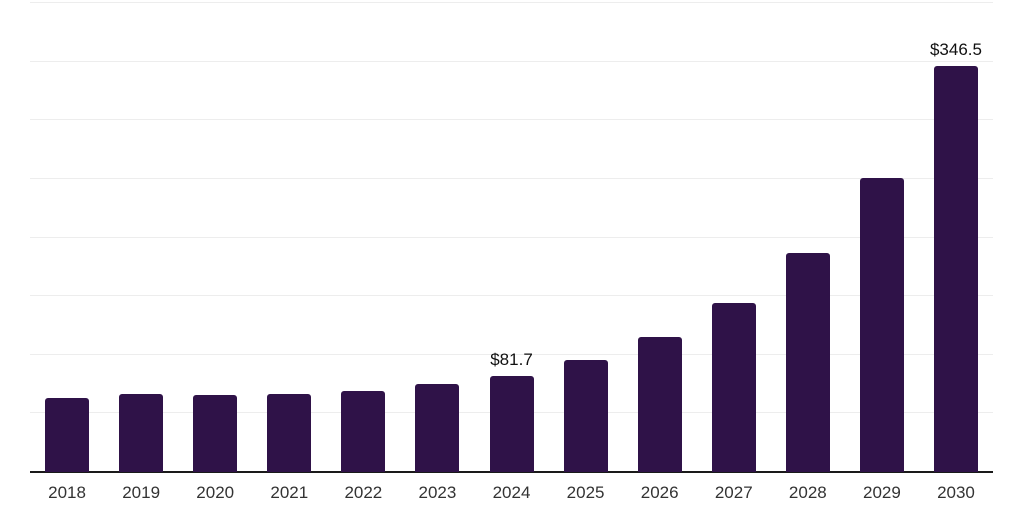 The width and height of the screenshot is (1024, 512). I want to click on x-tick-label-2023: 2023, so click(437, 492).